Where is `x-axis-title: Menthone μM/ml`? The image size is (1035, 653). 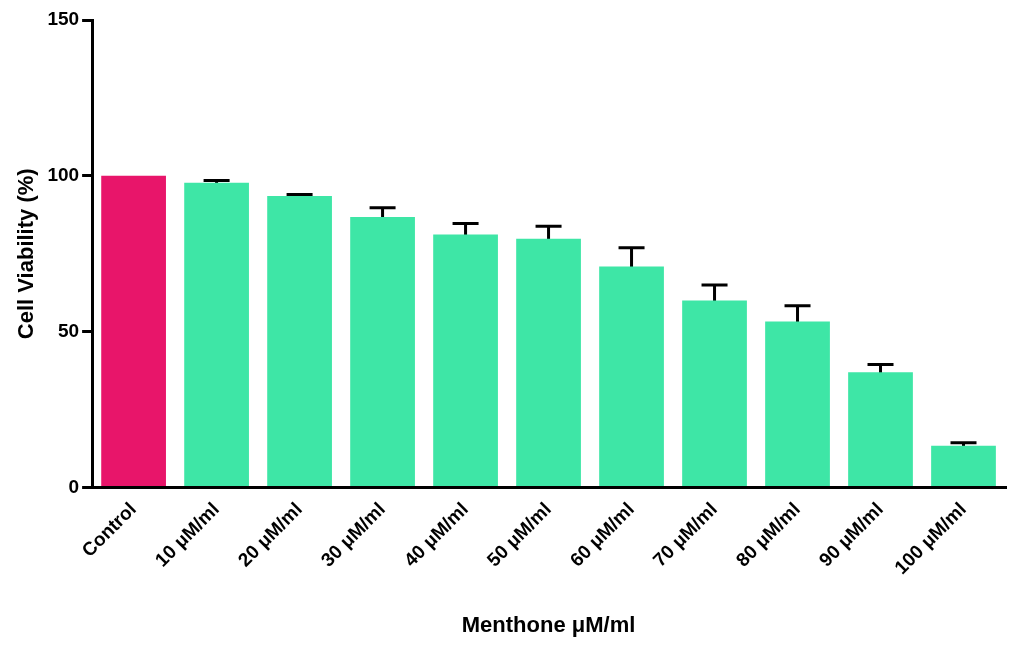
x-axis-title: Menthone μM/ml is located at coordinates (548, 624).